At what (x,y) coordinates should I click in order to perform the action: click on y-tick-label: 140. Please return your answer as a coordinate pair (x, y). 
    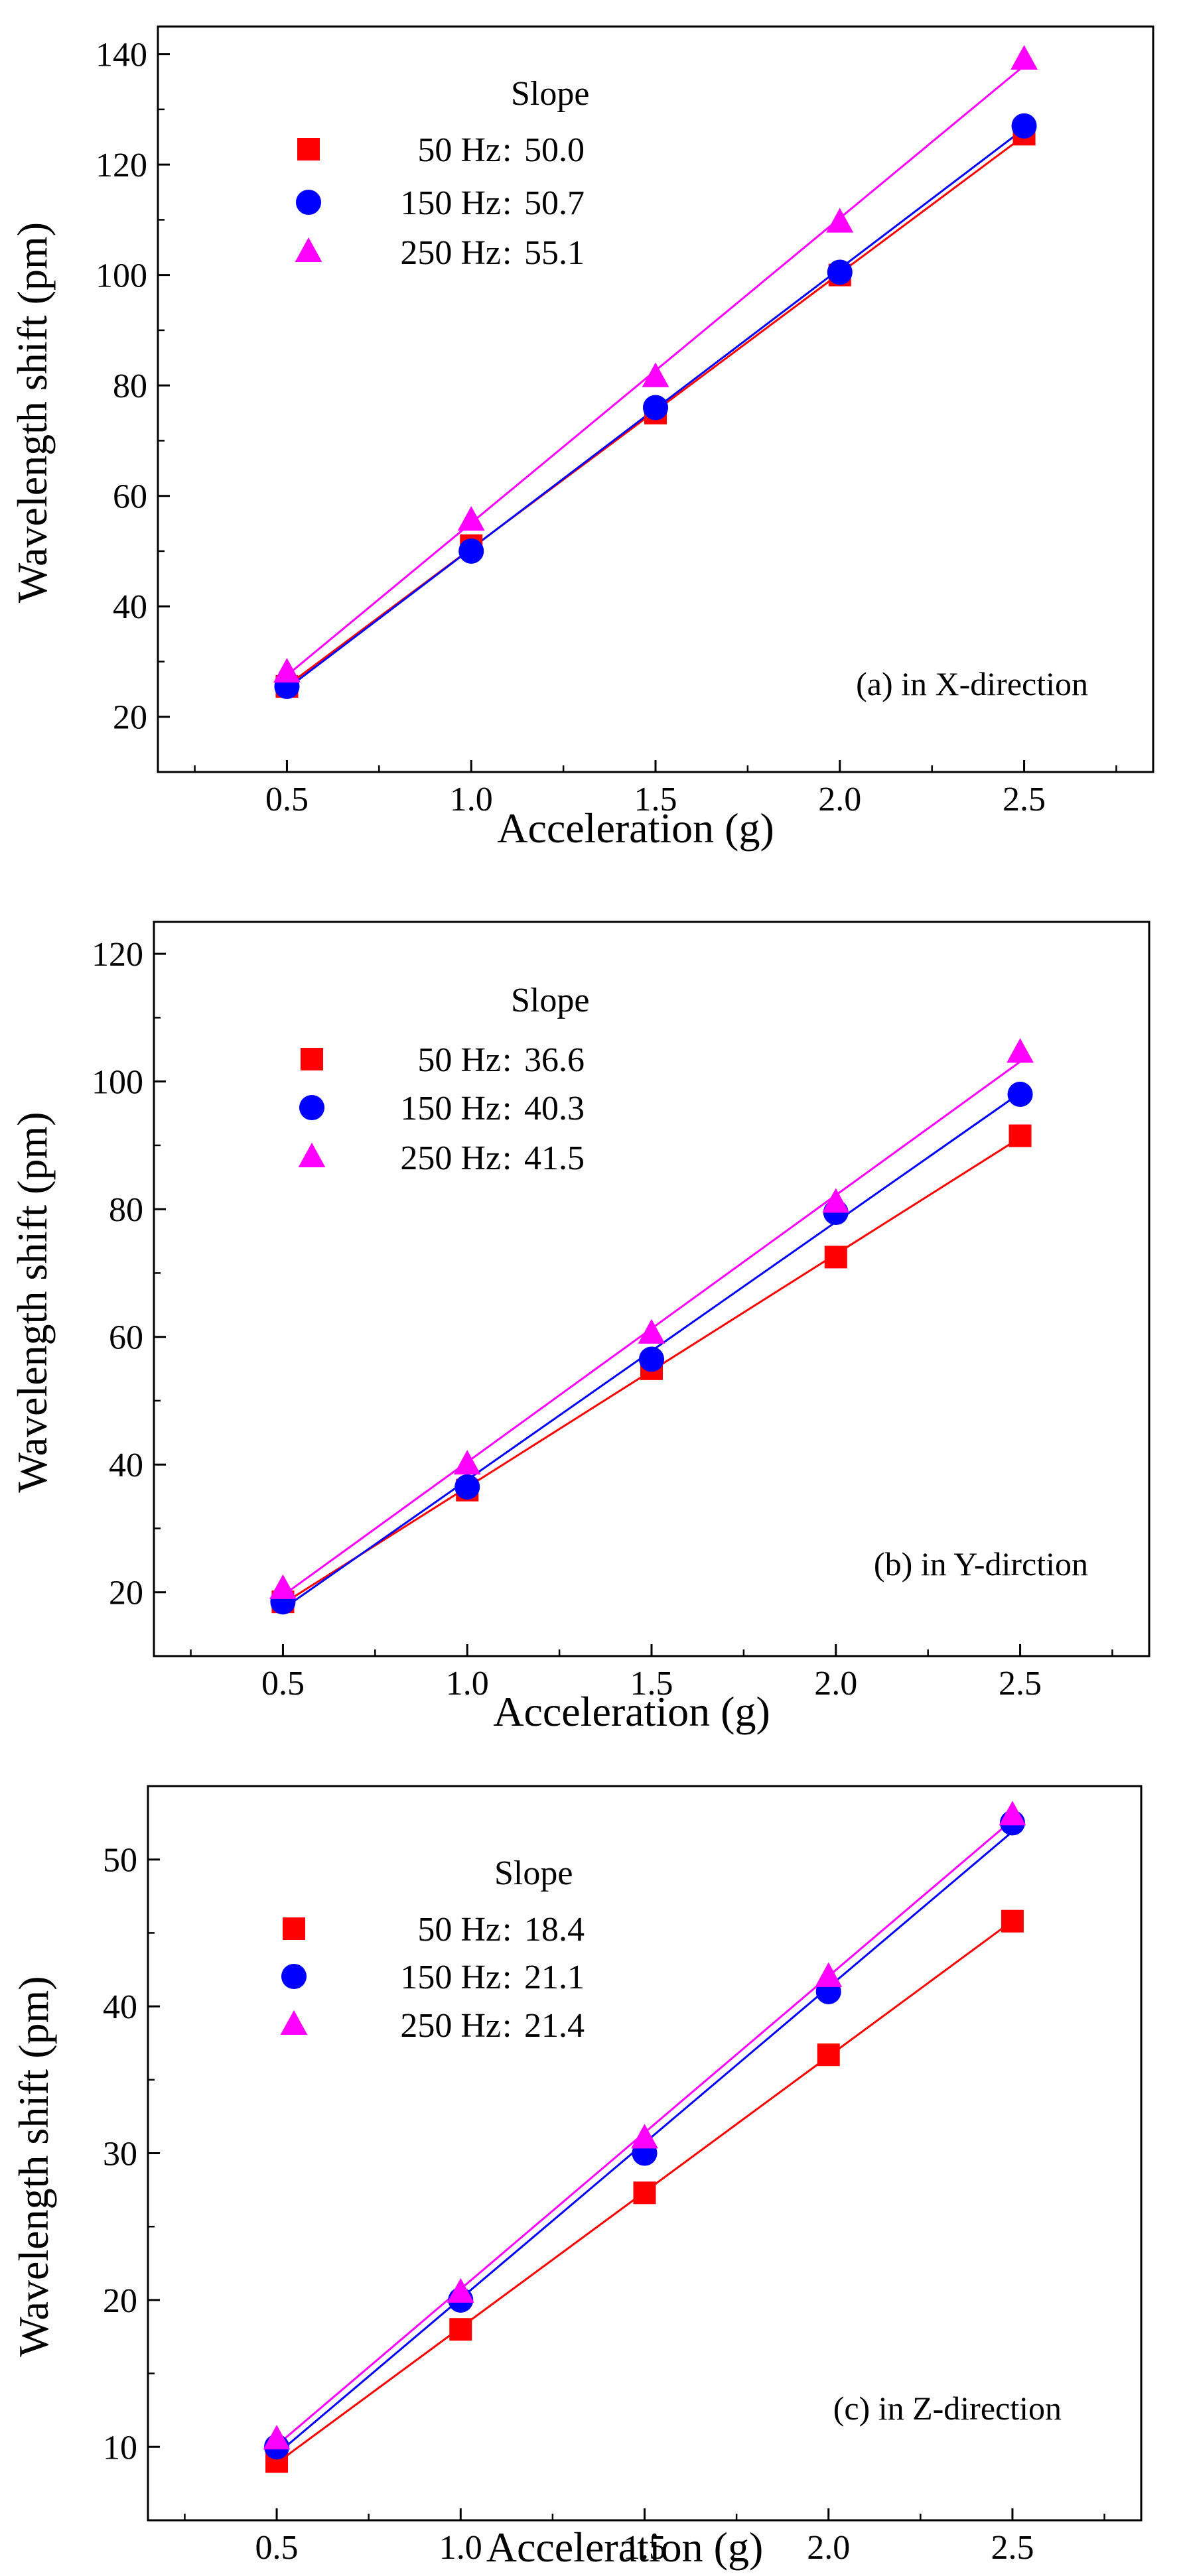
    Looking at the image, I should click on (121, 55).